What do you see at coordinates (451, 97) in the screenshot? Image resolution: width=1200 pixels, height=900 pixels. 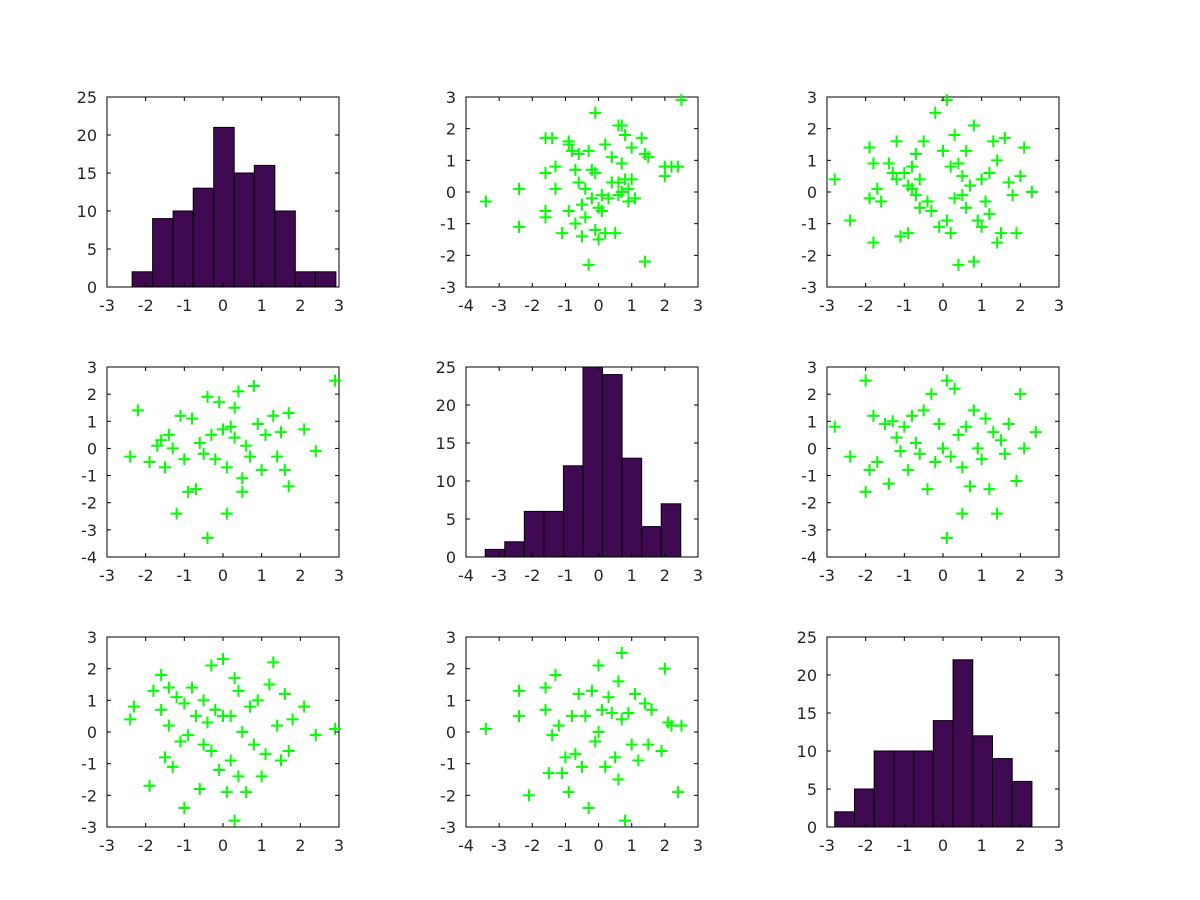 I see `y-tick-label: 3` at bounding box center [451, 97].